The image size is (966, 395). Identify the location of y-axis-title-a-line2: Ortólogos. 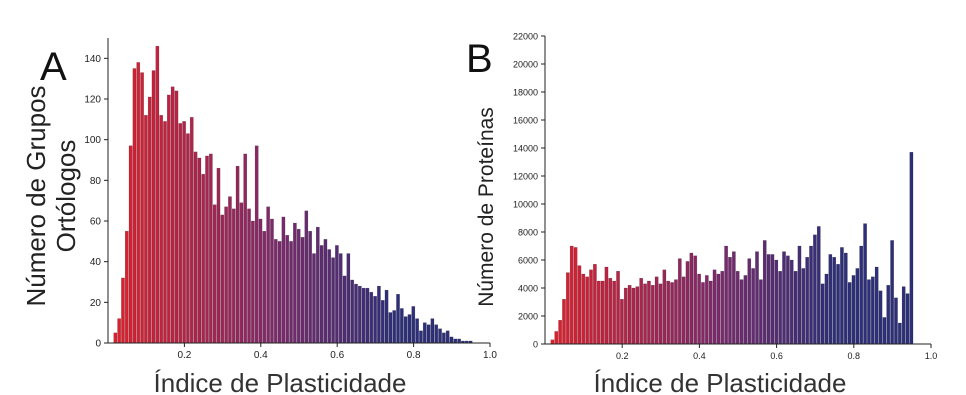
(66, 196).